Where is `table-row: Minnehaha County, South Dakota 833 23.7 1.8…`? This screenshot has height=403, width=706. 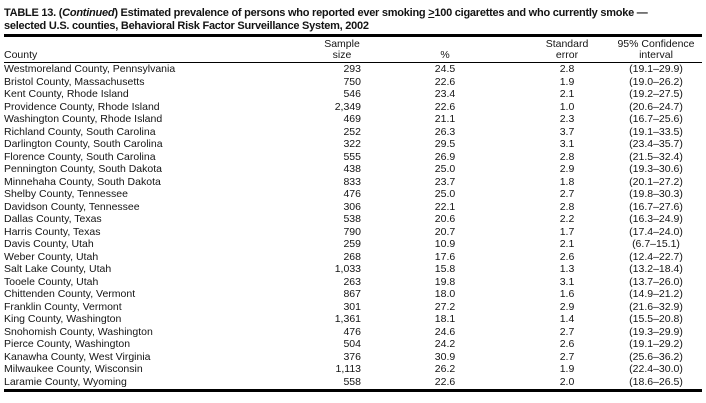
table-row: Minnehaha County, South Dakota 833 23.7 1.8… is located at coordinates (353, 182).